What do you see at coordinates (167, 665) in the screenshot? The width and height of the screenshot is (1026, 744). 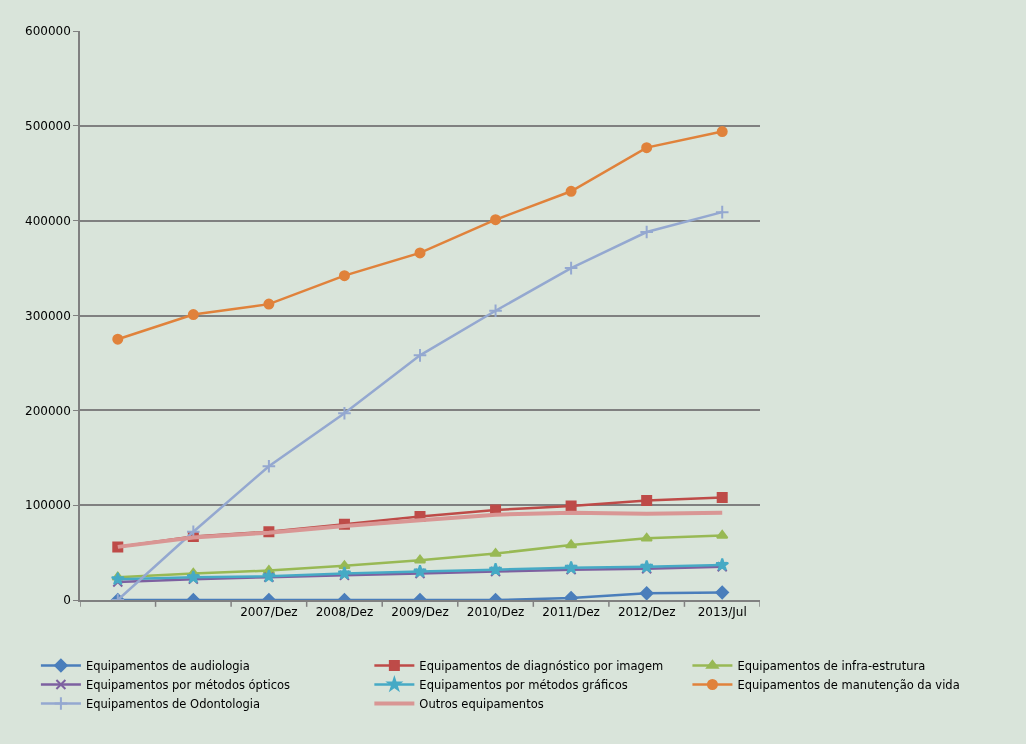 I see `legend-label: Equipamentos de audiologia` at bounding box center [167, 665].